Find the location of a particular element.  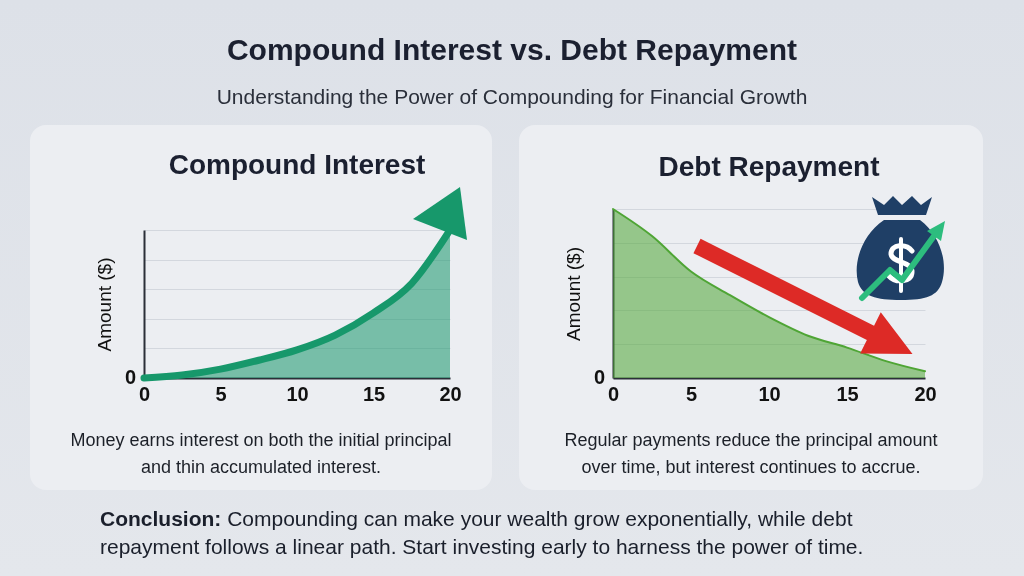

text: Money earns interest on both the initial principal and thin accumulated interest. is located at coordinates (261, 454).